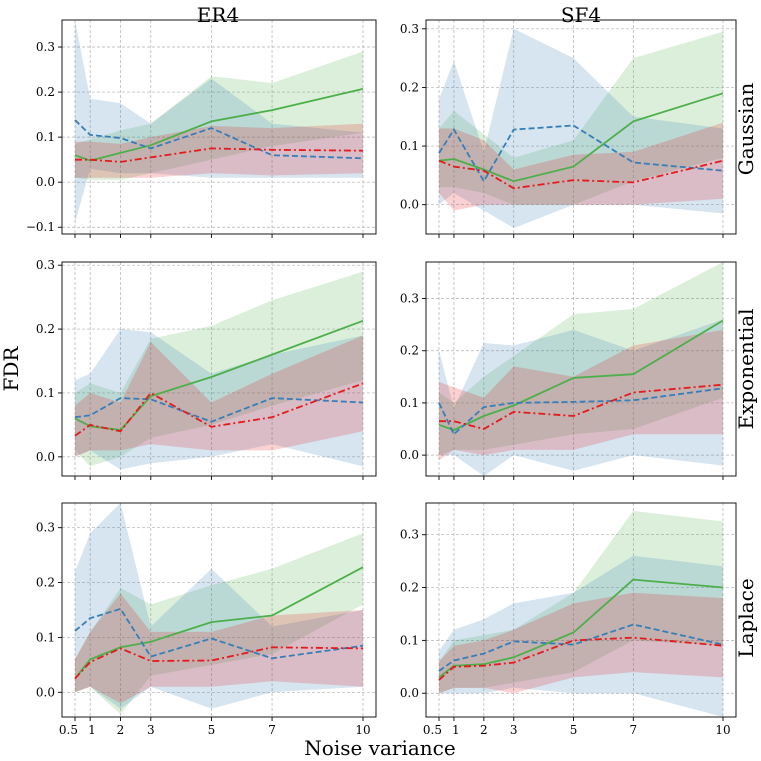 The width and height of the screenshot is (761, 761). I want to click on panel-1: 0.0 0.1 0.2 0.3, so click(568, 128).